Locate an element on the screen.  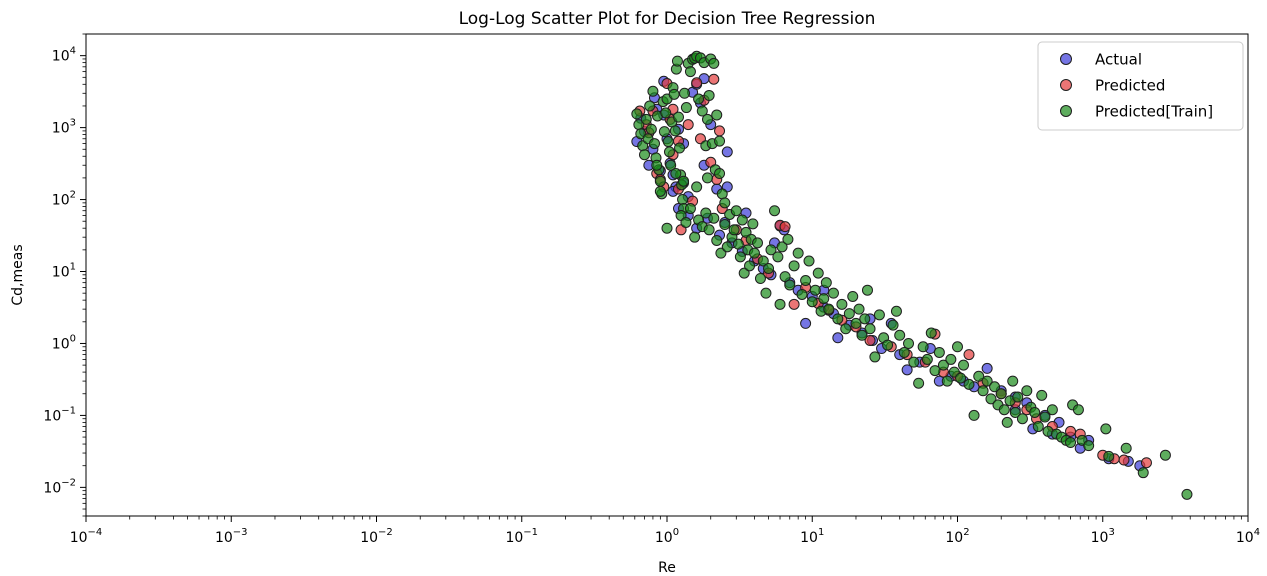
x-tick-label: 10⁻¹ is located at coordinates (521, 536).